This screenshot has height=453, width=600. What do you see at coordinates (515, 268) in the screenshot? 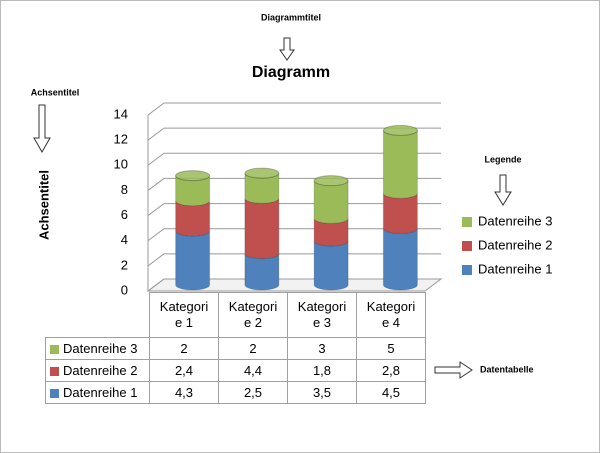
I see `legend-label: Datenreihe 1` at bounding box center [515, 268].